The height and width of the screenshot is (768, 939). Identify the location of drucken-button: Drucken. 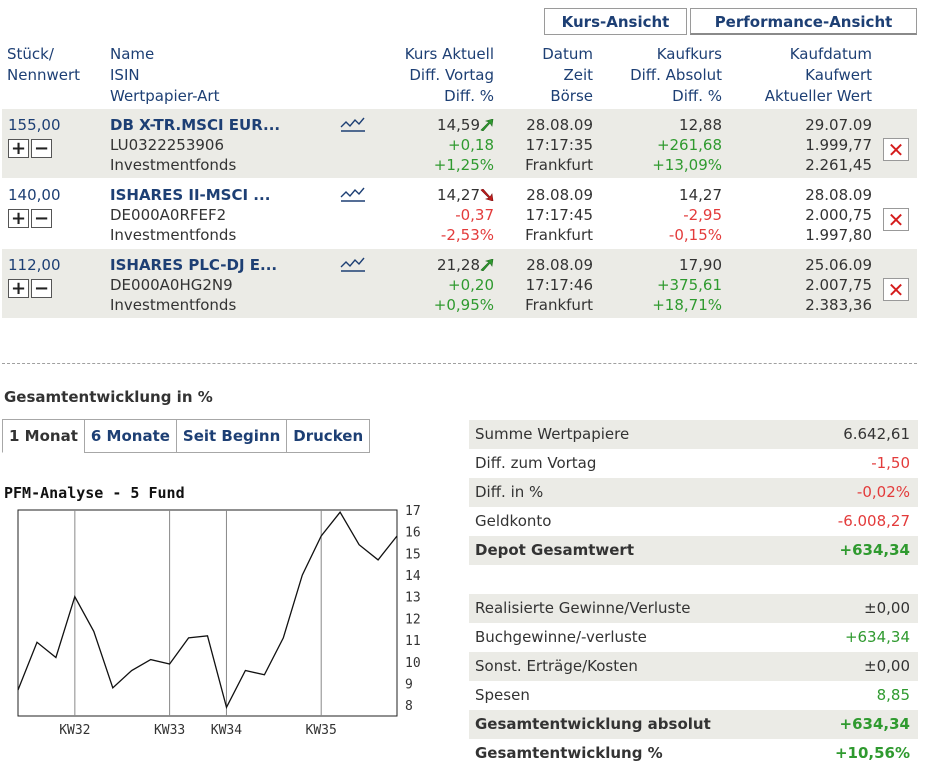
(328, 436).